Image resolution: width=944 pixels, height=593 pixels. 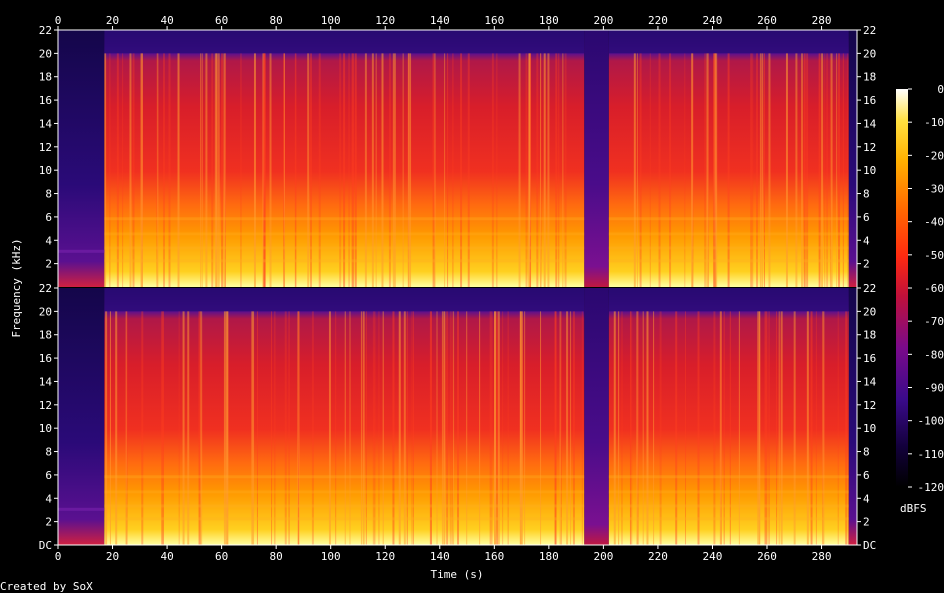 I want to click on colorbar-tick-label: -110, so click(x=931, y=454).